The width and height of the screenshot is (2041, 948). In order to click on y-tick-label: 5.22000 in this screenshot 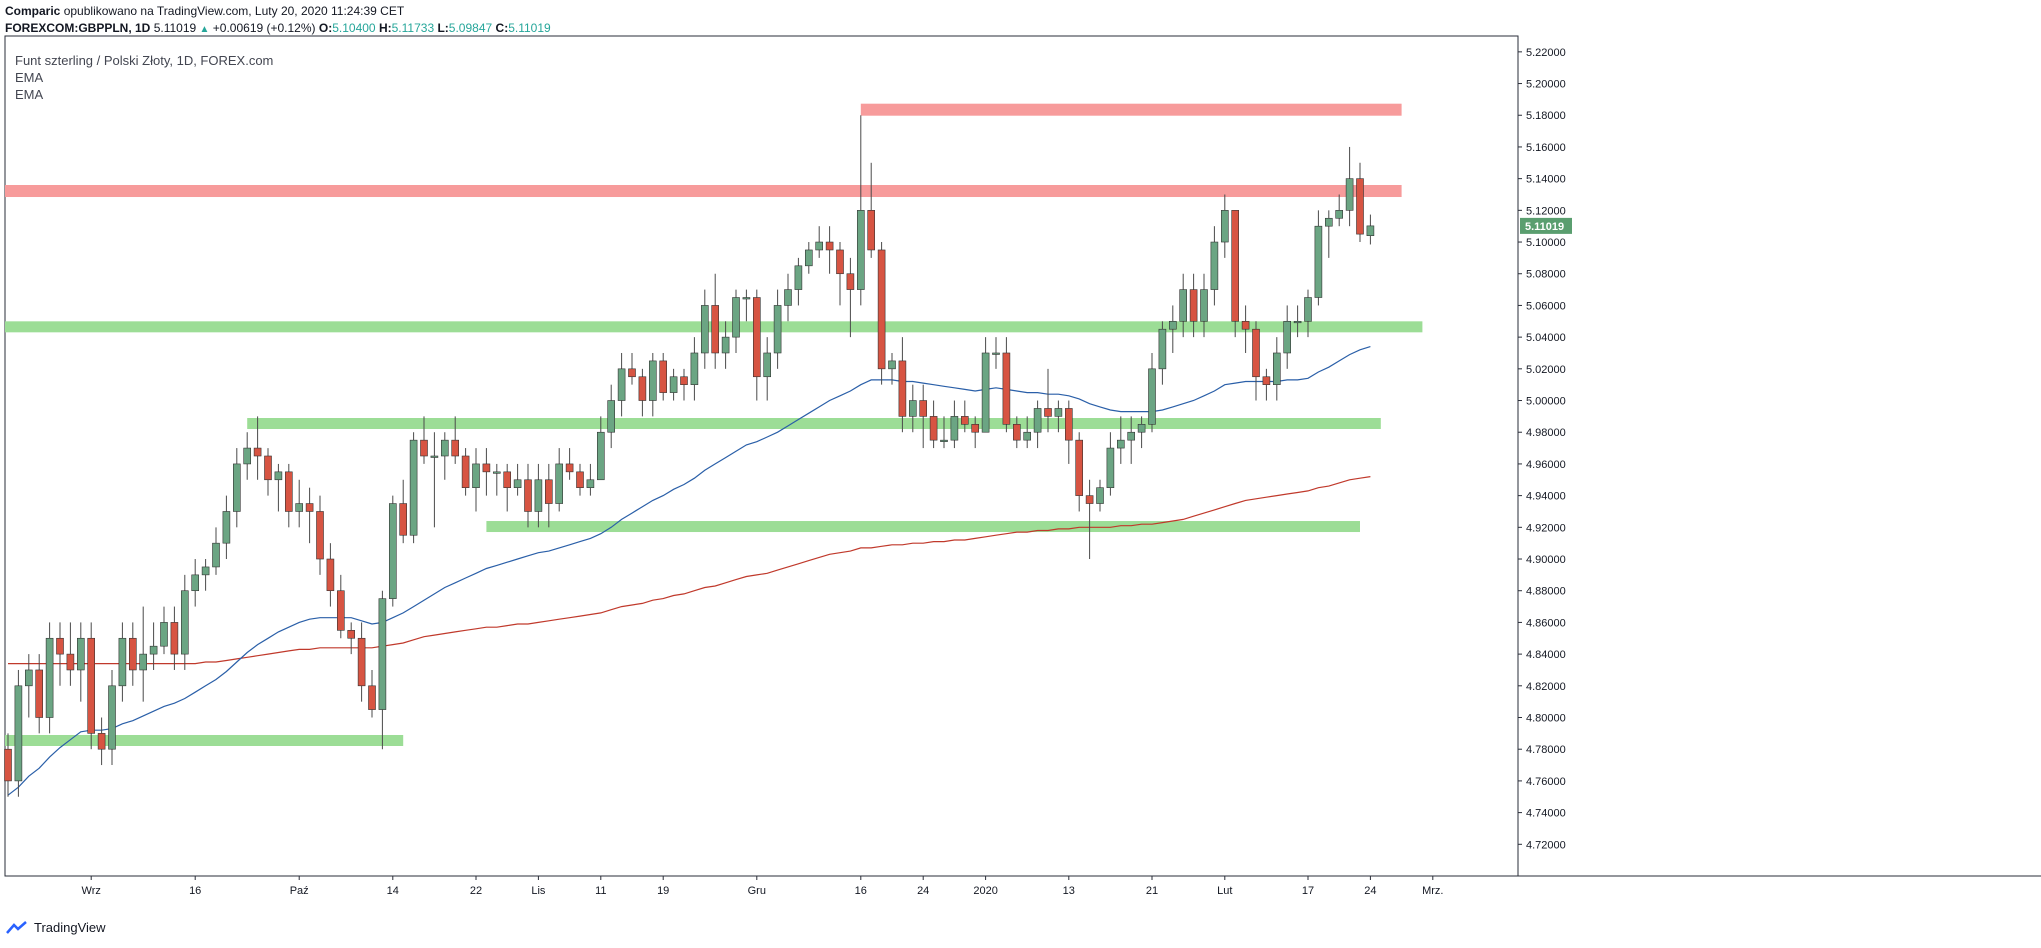, I will do `click(1546, 53)`.